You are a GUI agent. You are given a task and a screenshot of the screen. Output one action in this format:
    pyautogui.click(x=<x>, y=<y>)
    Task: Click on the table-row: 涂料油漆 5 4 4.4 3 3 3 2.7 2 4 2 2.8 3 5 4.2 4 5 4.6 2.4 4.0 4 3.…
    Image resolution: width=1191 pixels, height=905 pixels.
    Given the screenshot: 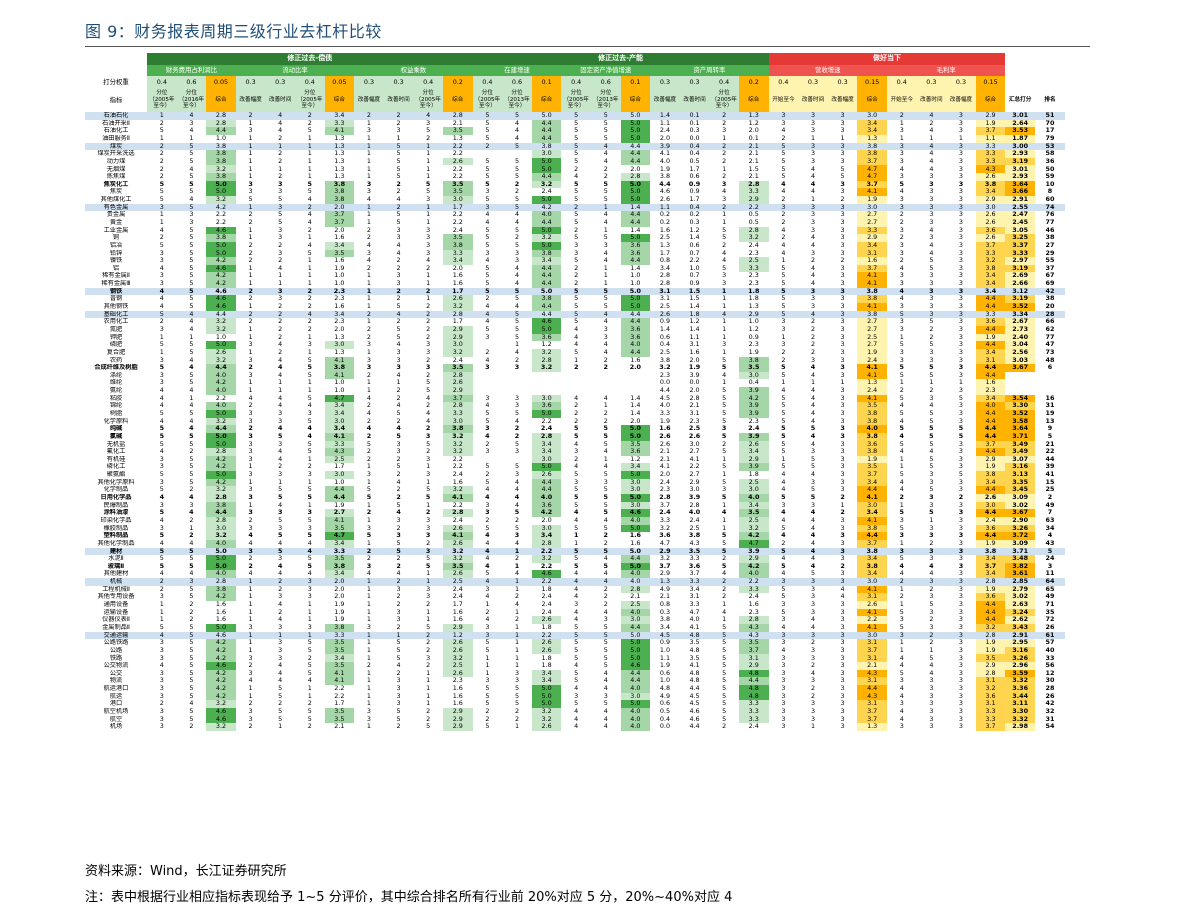 What is the action you would take?
    pyautogui.click(x=575, y=513)
    